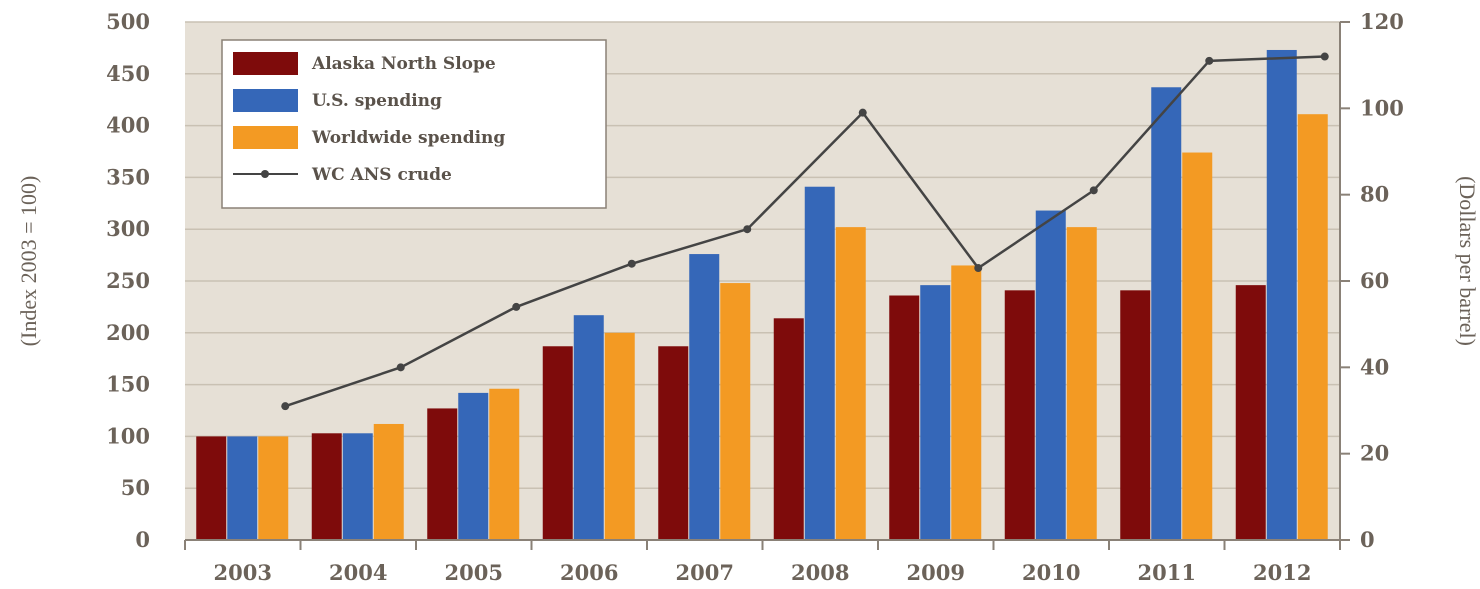  Describe the element at coordinates (819, 363) in the screenshot. I see `bar-u-s-spending-2008` at that location.